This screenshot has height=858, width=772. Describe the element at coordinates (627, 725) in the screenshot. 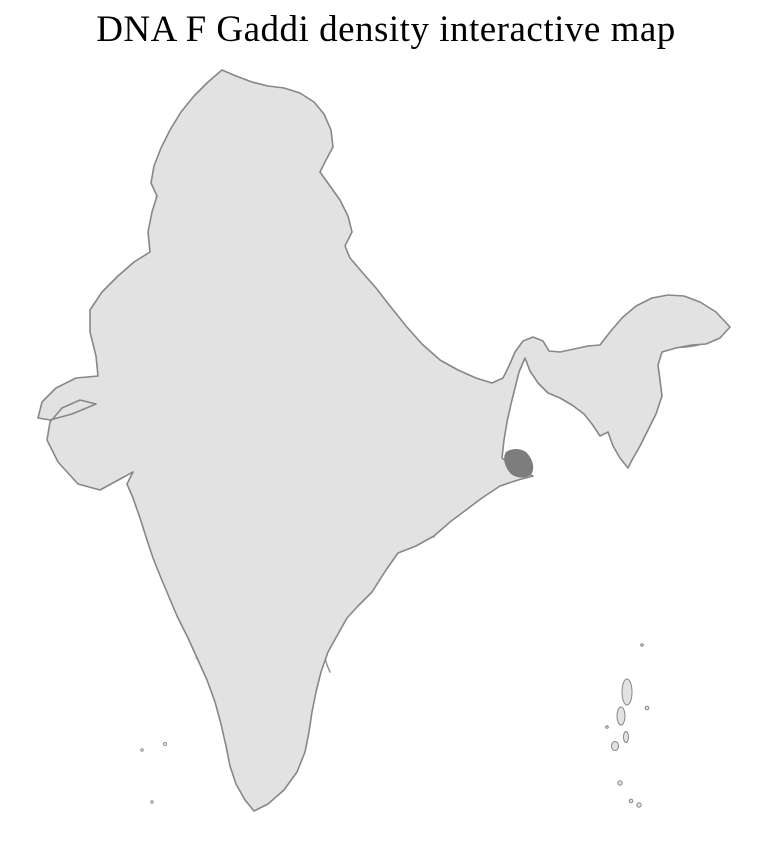

I see `andaman-nicobar-islands` at that location.